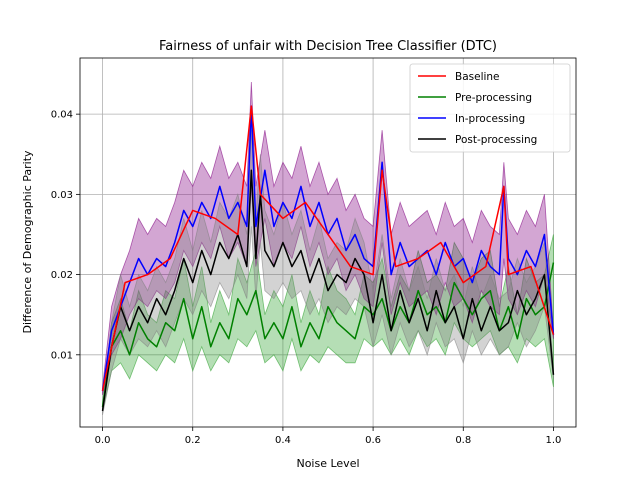  I want to click on legend-label-post-processing: Post-processing, so click(496, 140).